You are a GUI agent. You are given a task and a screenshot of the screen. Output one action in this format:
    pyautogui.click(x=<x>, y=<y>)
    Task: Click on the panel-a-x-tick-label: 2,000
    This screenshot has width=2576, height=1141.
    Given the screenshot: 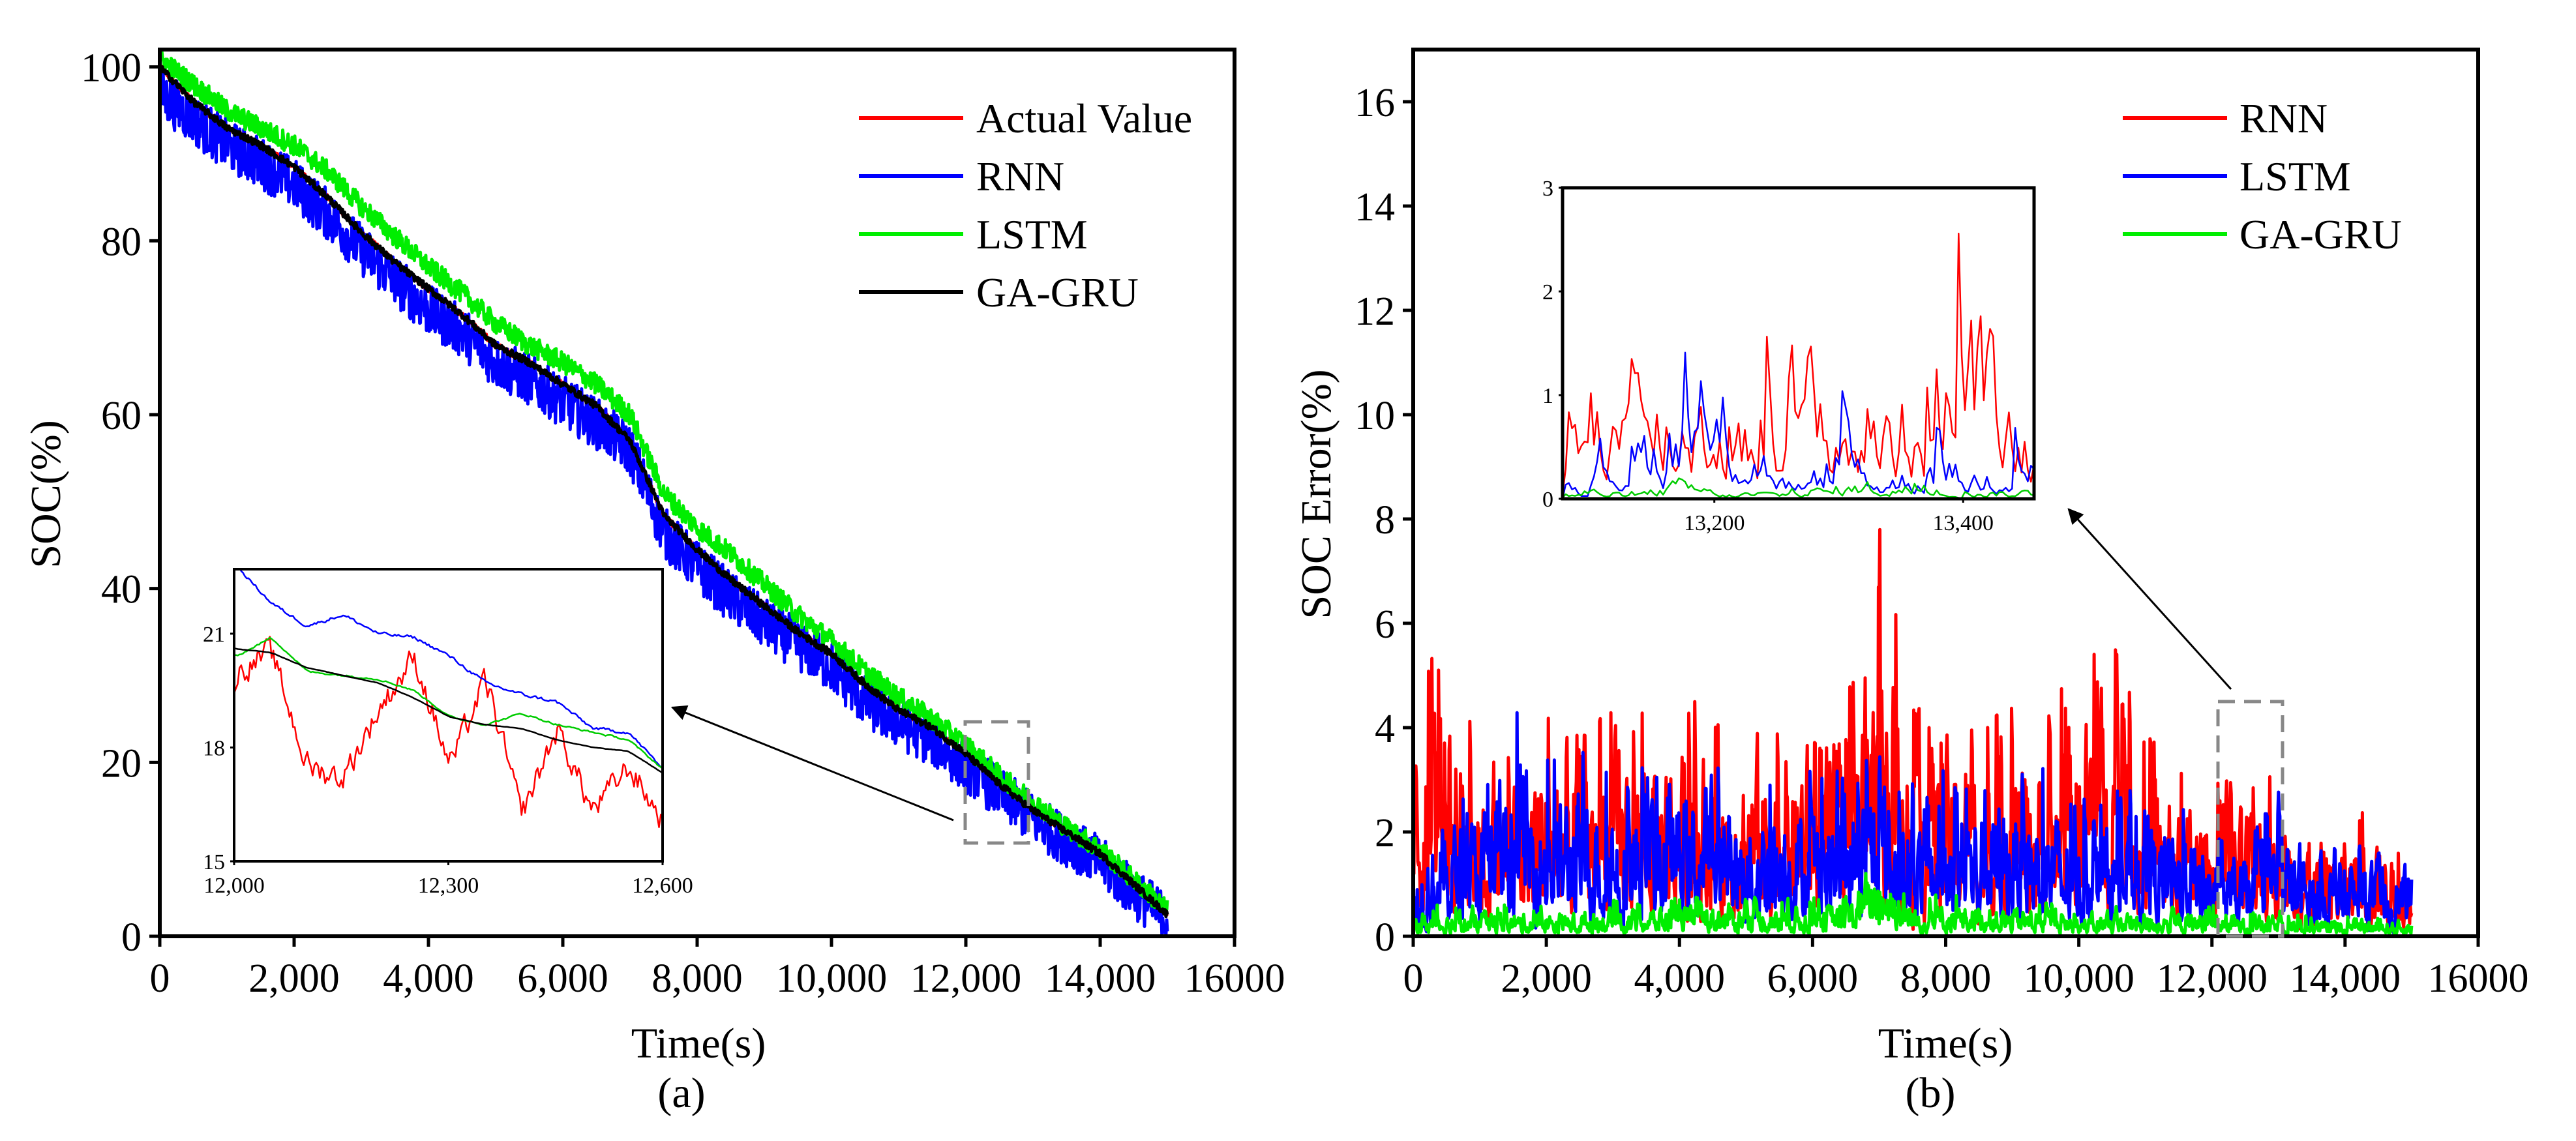 What is the action you would take?
    pyautogui.click(x=294, y=979)
    